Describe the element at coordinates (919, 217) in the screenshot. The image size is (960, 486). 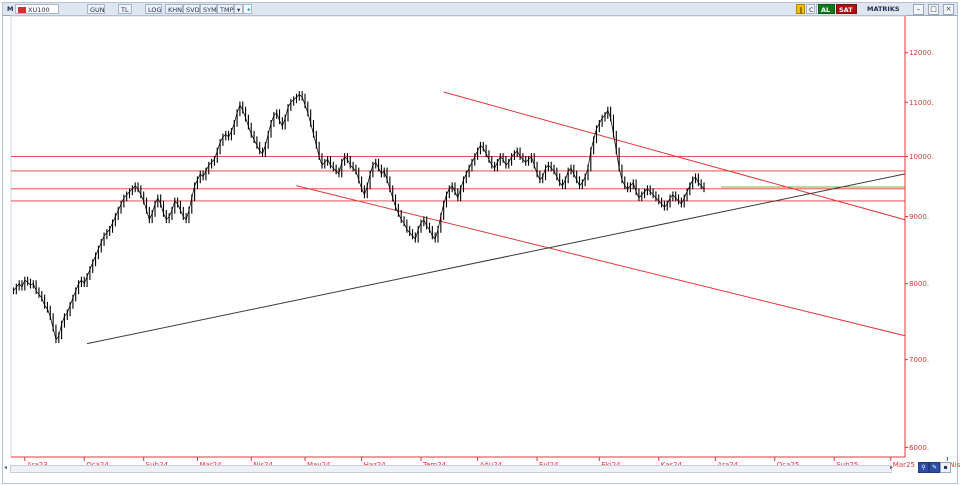
I see `y-tick-label: 9000.` at that location.